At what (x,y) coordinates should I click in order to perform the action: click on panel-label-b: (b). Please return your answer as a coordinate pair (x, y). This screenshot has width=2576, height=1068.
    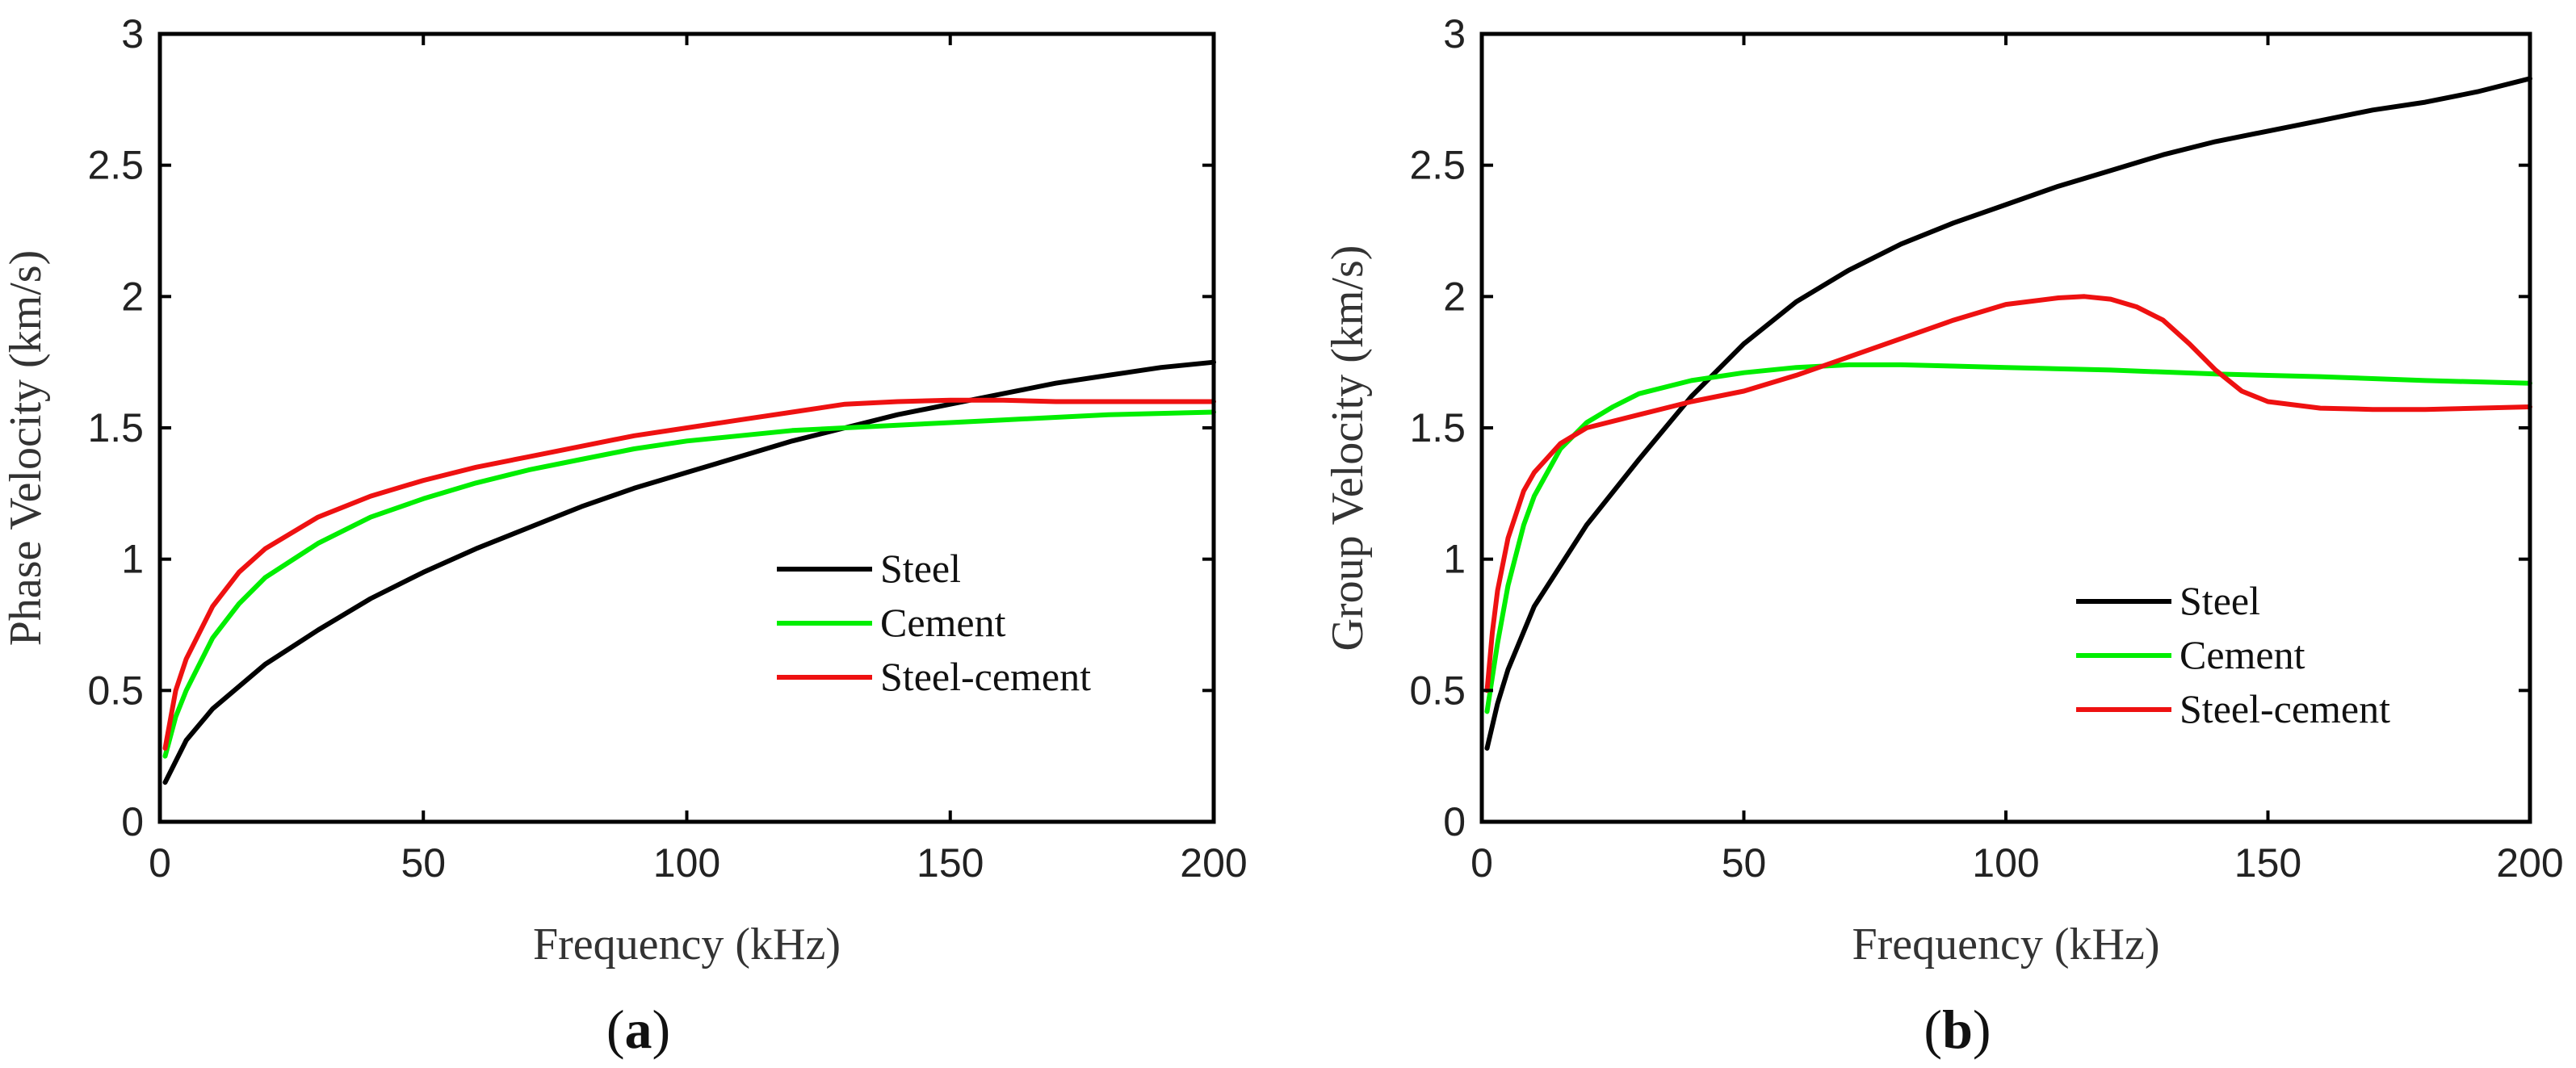
    Looking at the image, I should click on (1957, 1029).